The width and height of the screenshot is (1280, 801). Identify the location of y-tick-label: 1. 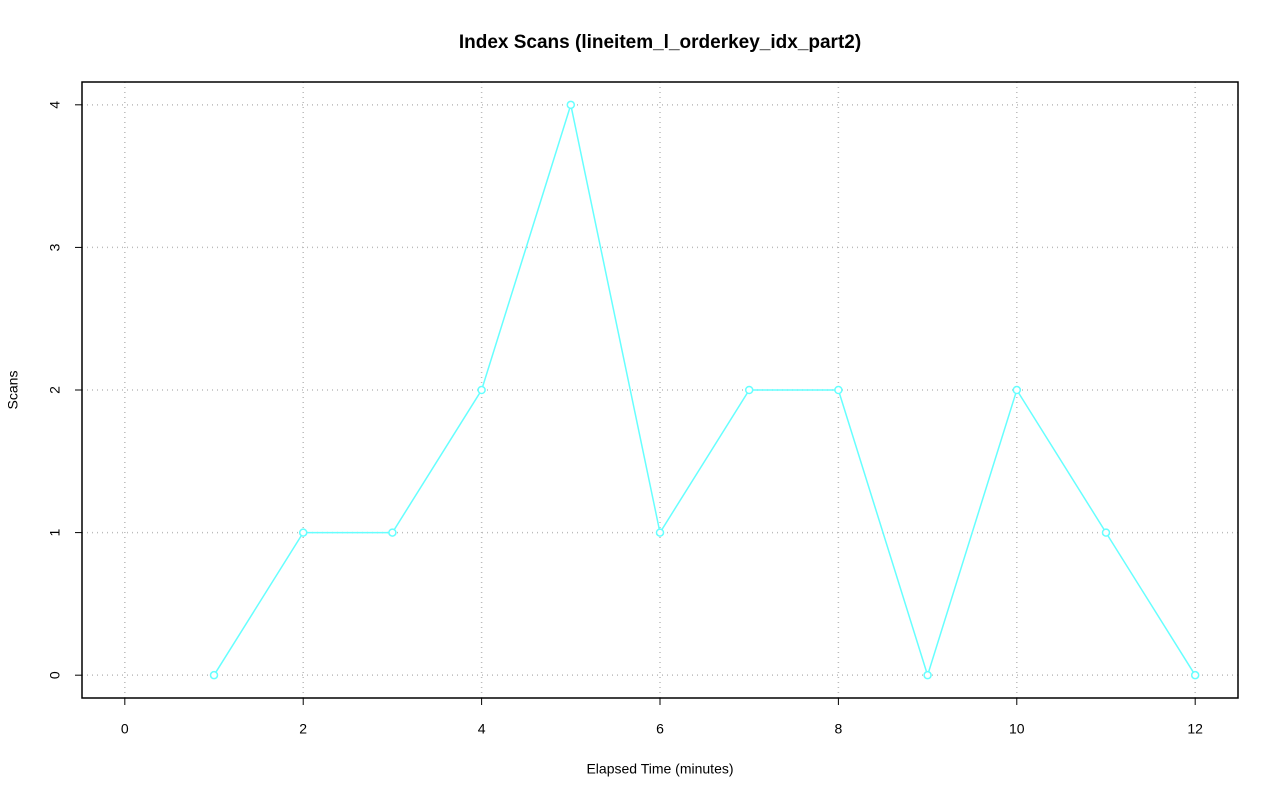
(55, 532).